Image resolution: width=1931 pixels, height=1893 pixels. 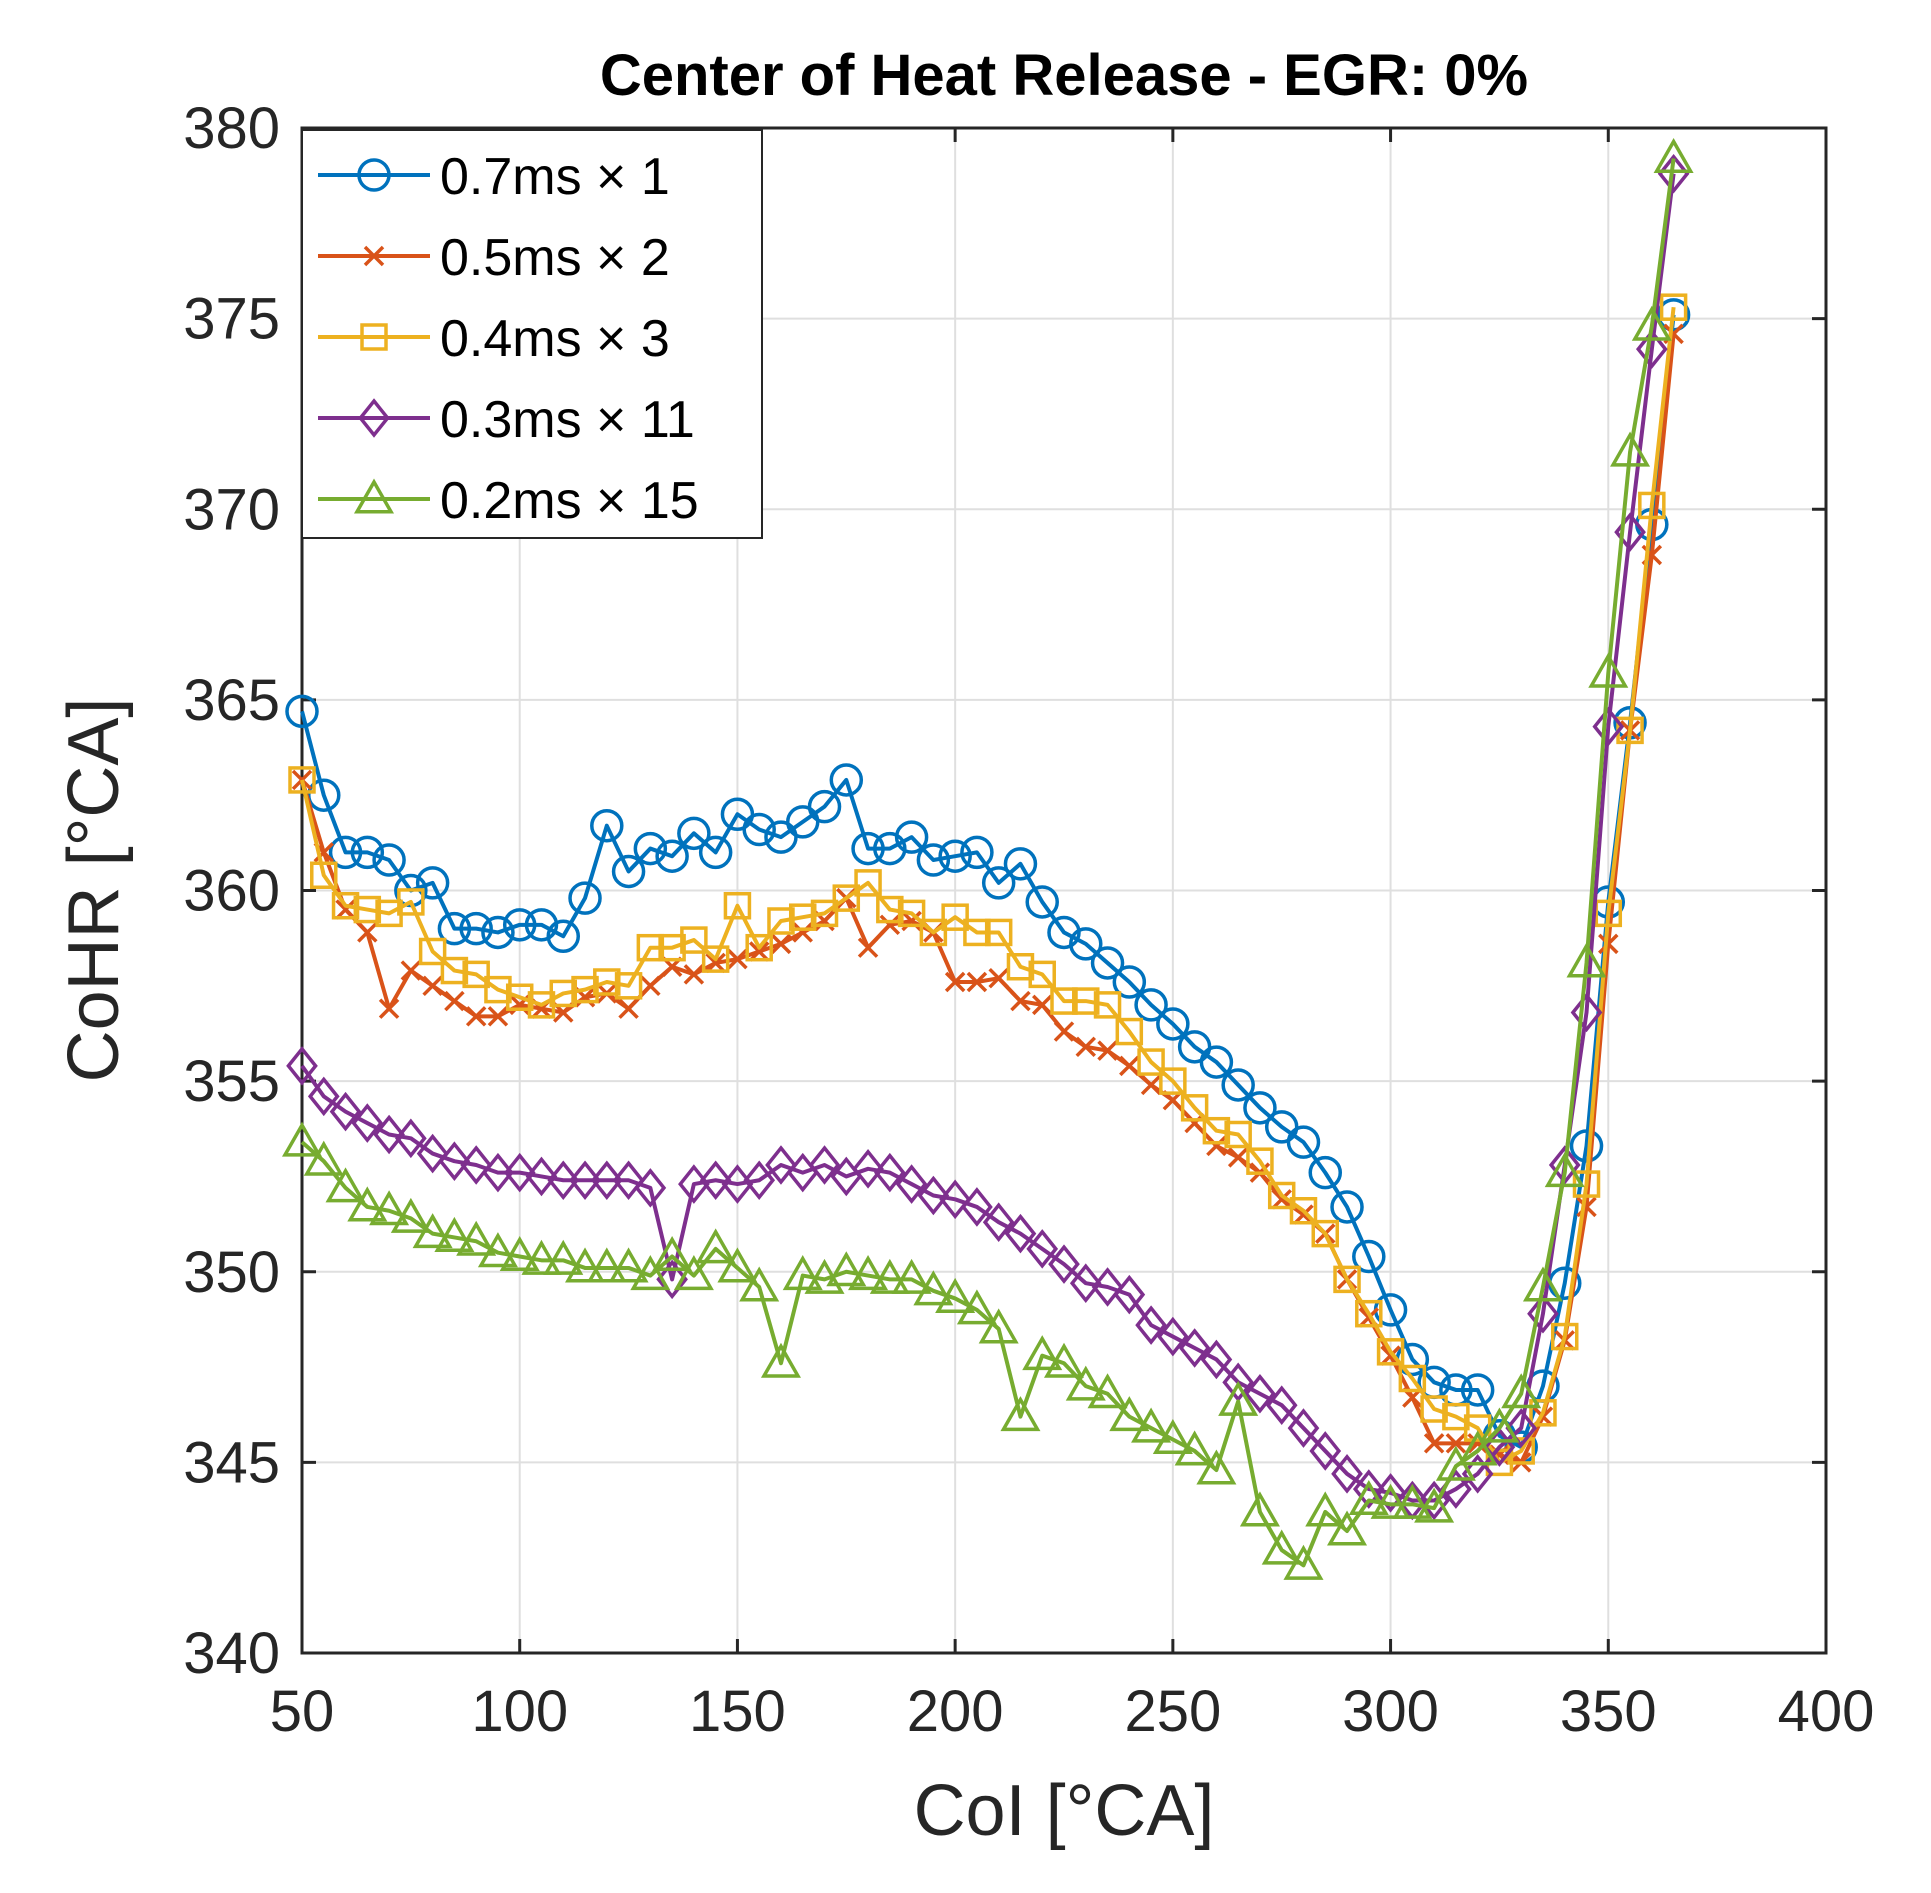 What do you see at coordinates (231, 319) in the screenshot?
I see `y-tick-label: 375` at bounding box center [231, 319].